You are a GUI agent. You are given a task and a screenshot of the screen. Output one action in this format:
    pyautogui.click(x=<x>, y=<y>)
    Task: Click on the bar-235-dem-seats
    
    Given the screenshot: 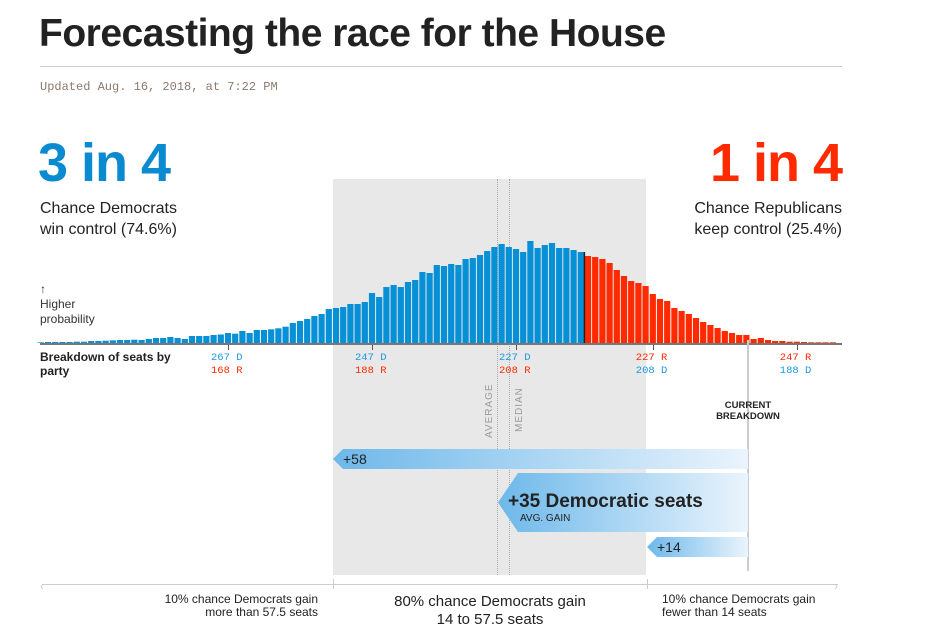 What is the action you would take?
    pyautogui.click(x=458, y=304)
    